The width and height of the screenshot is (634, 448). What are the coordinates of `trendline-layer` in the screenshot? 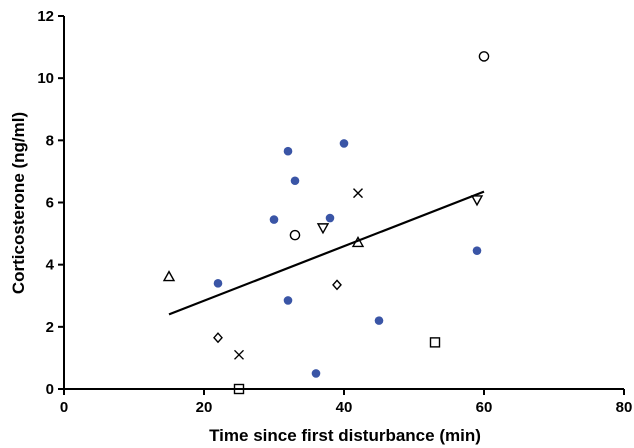 It's located at (326, 253).